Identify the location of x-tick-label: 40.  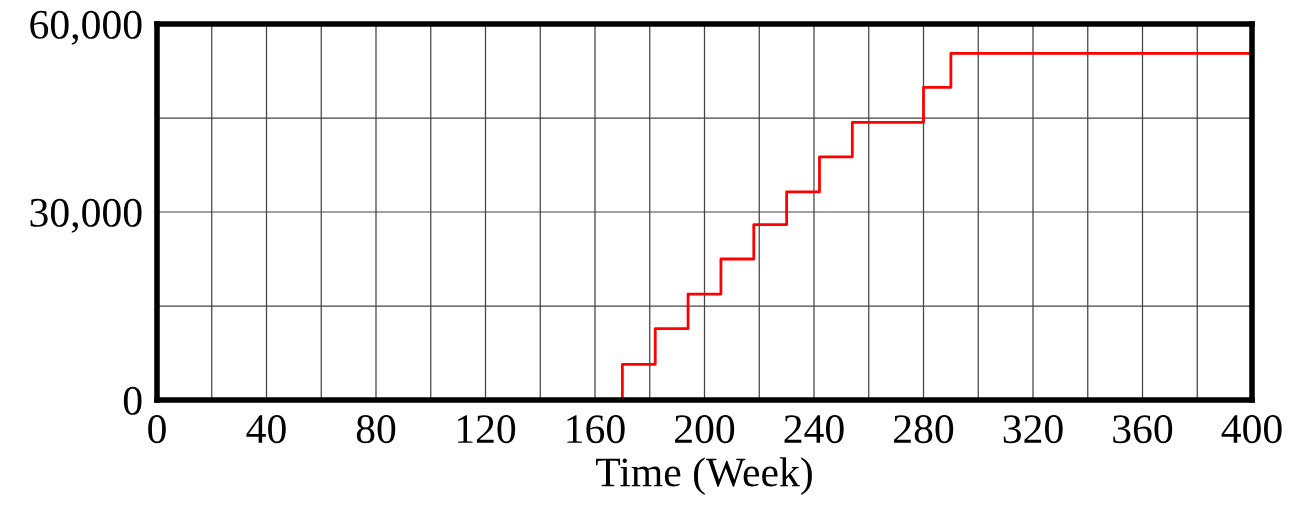
(266, 429).